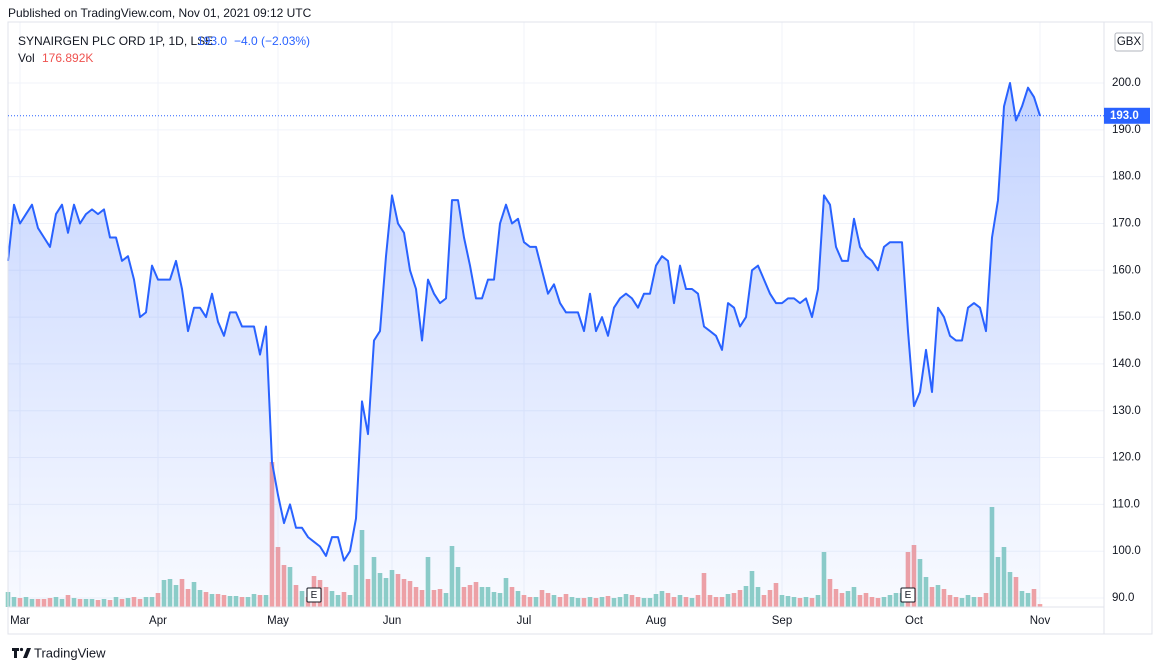  What do you see at coordinates (1126, 411) in the screenshot?
I see `y-tick-label: 130.0` at bounding box center [1126, 411].